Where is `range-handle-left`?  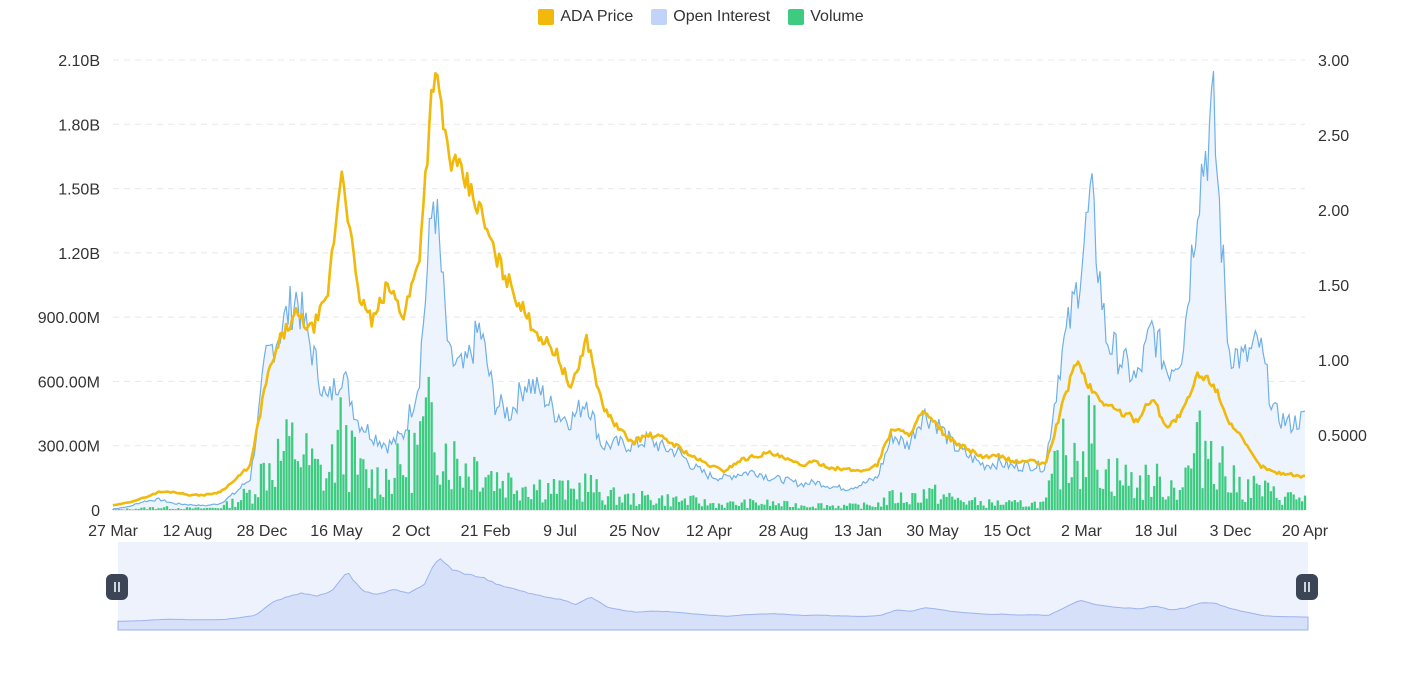 range-handle-left is located at coordinates (117, 587).